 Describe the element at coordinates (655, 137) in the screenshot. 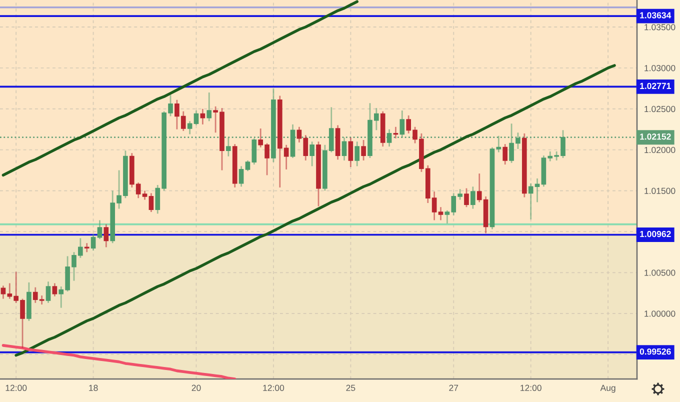

I see `ref-line-label: 1.02152` at that location.